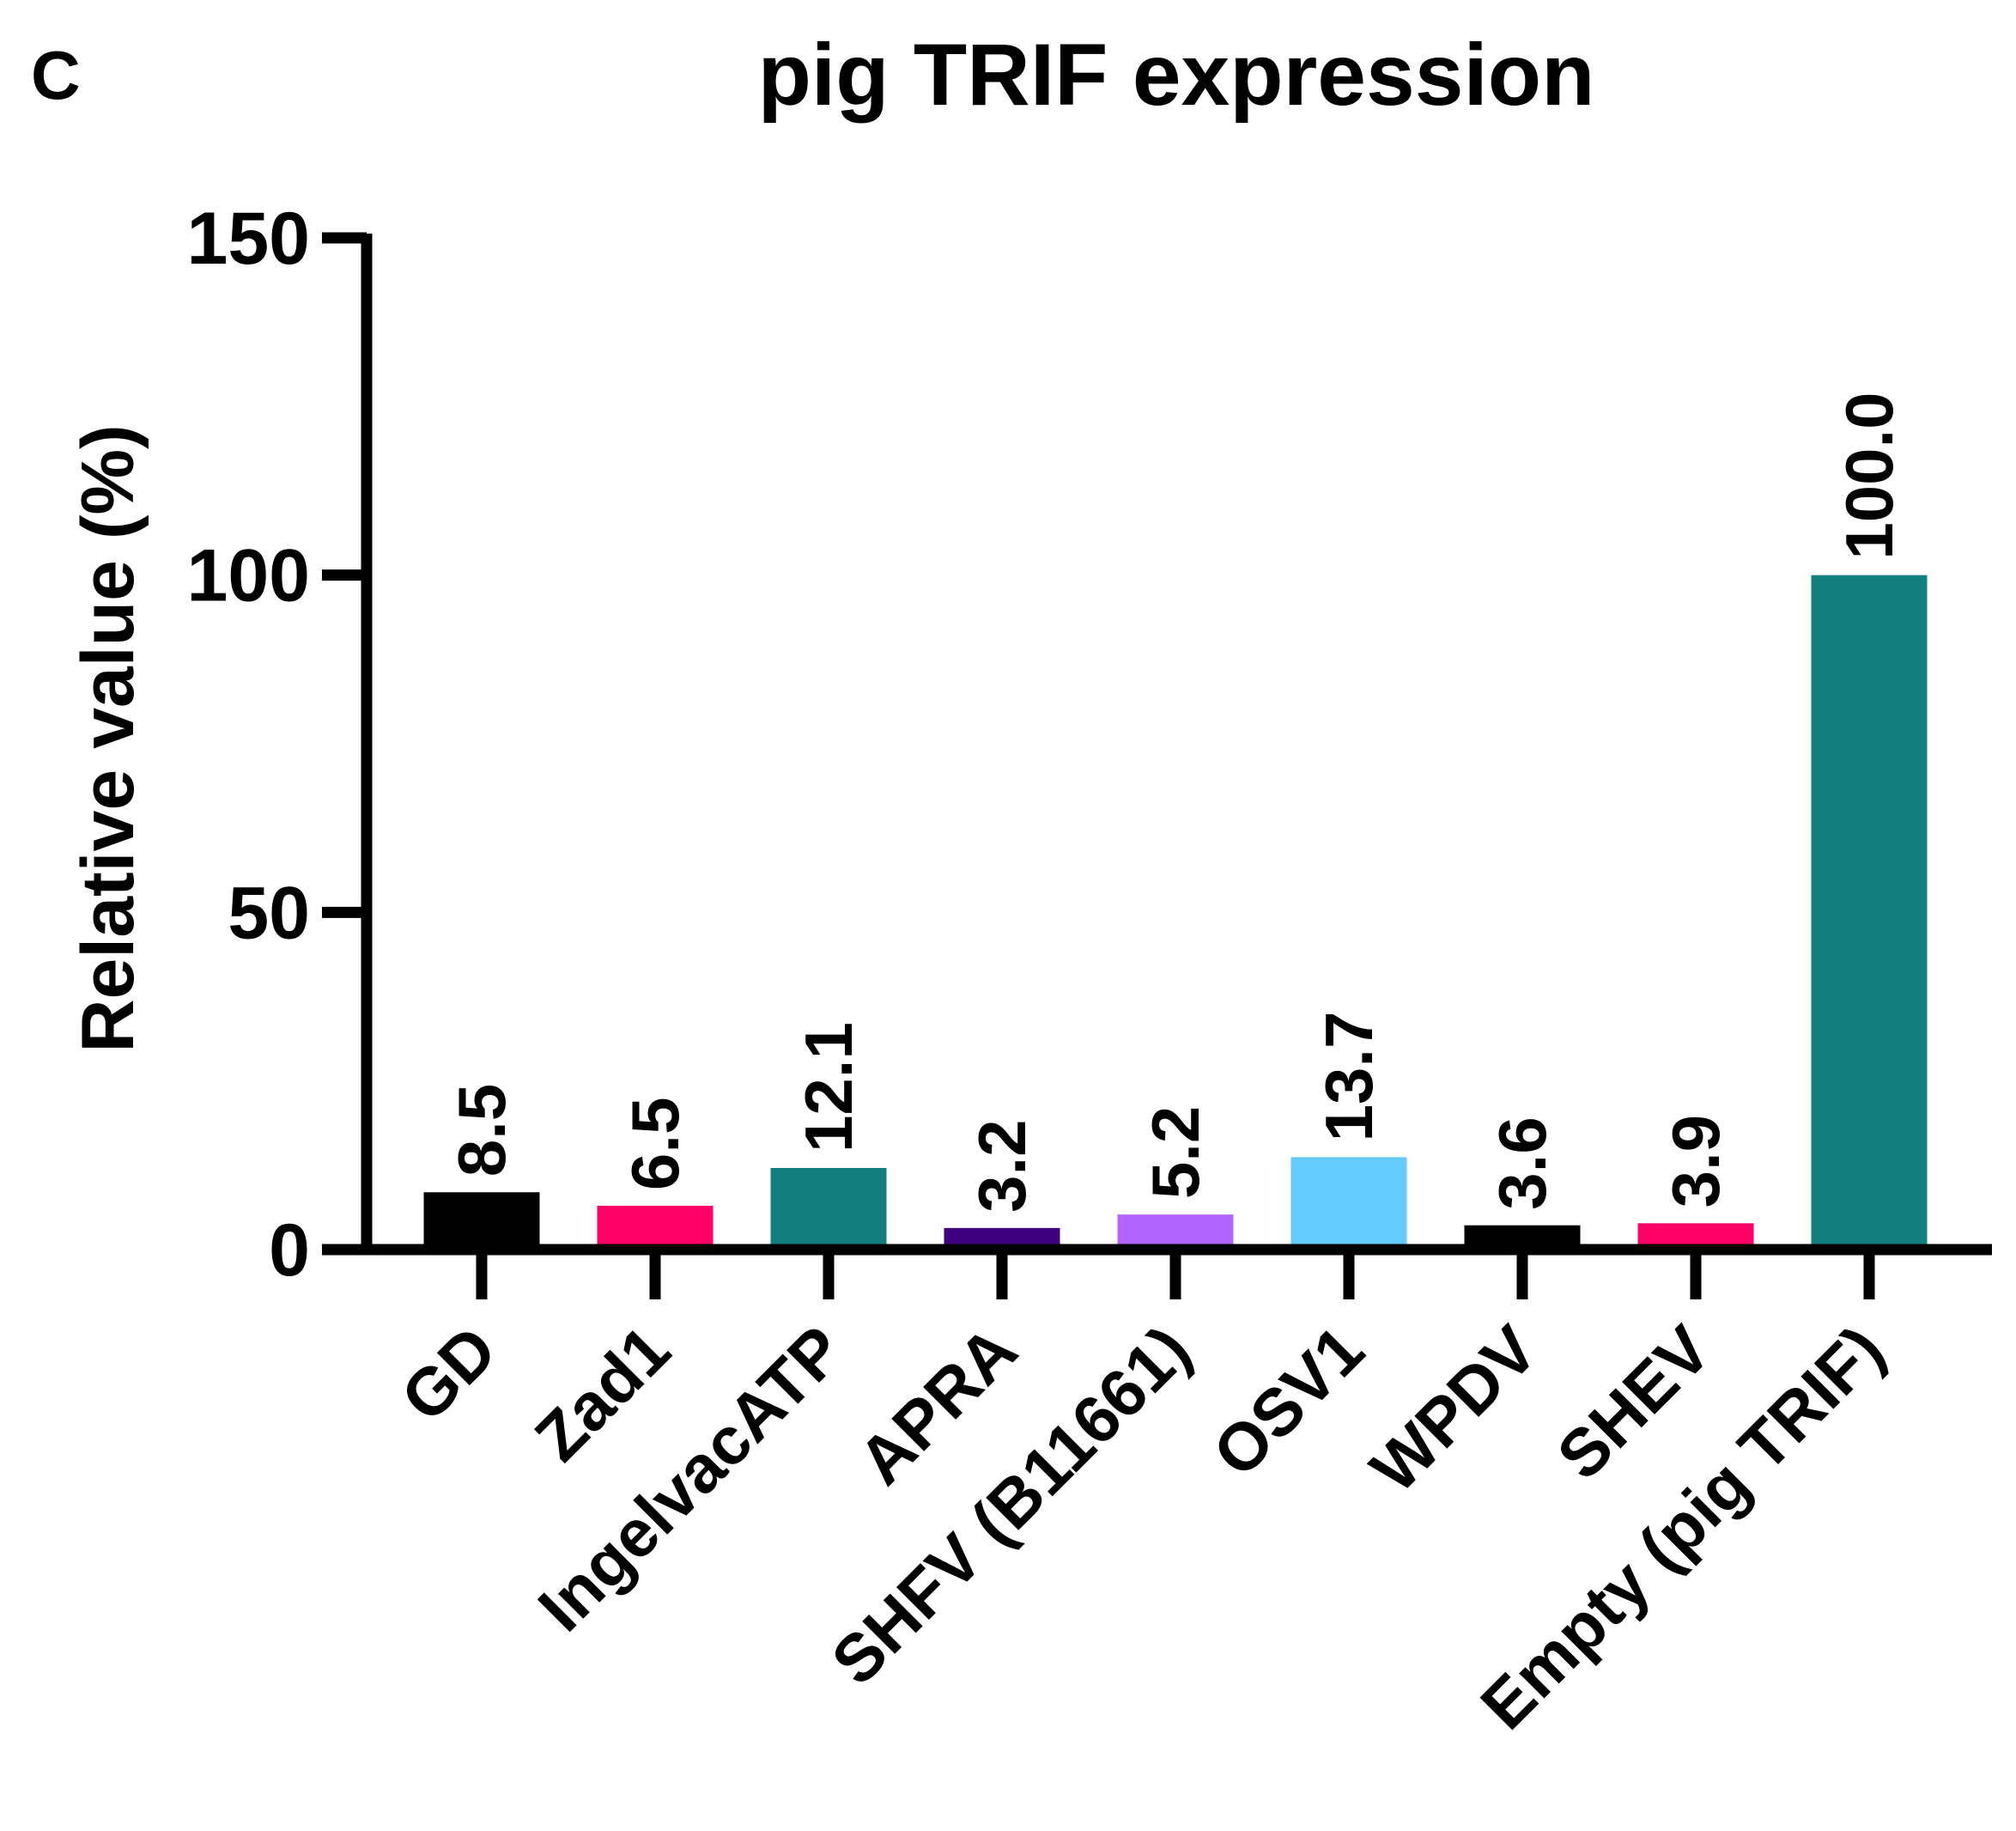 This screenshot has width=2016, height=1831. I want to click on bar-value-label: 3.9, so click(1696, 1161).